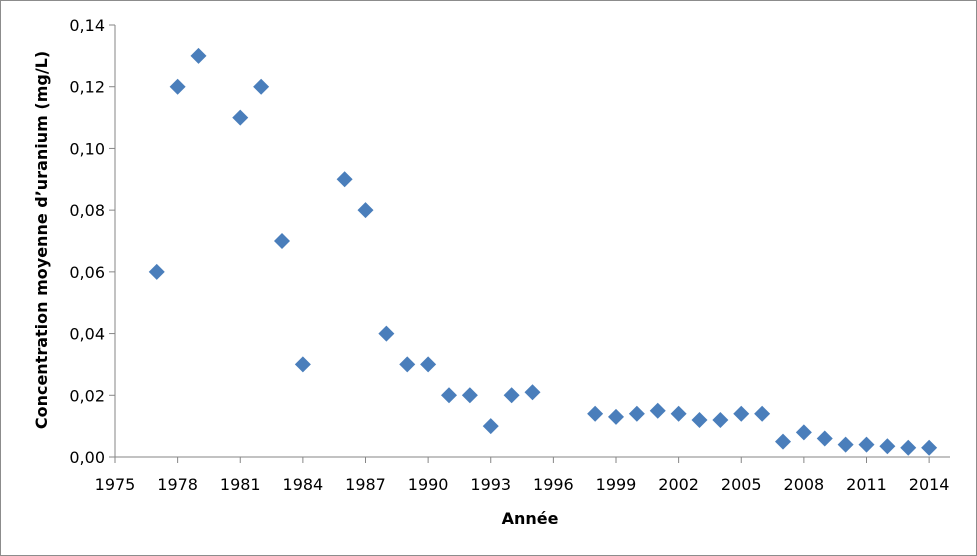 The width and height of the screenshot is (977, 556). What do you see at coordinates (678, 484) in the screenshot?
I see `x-tick-label: 2002` at bounding box center [678, 484].